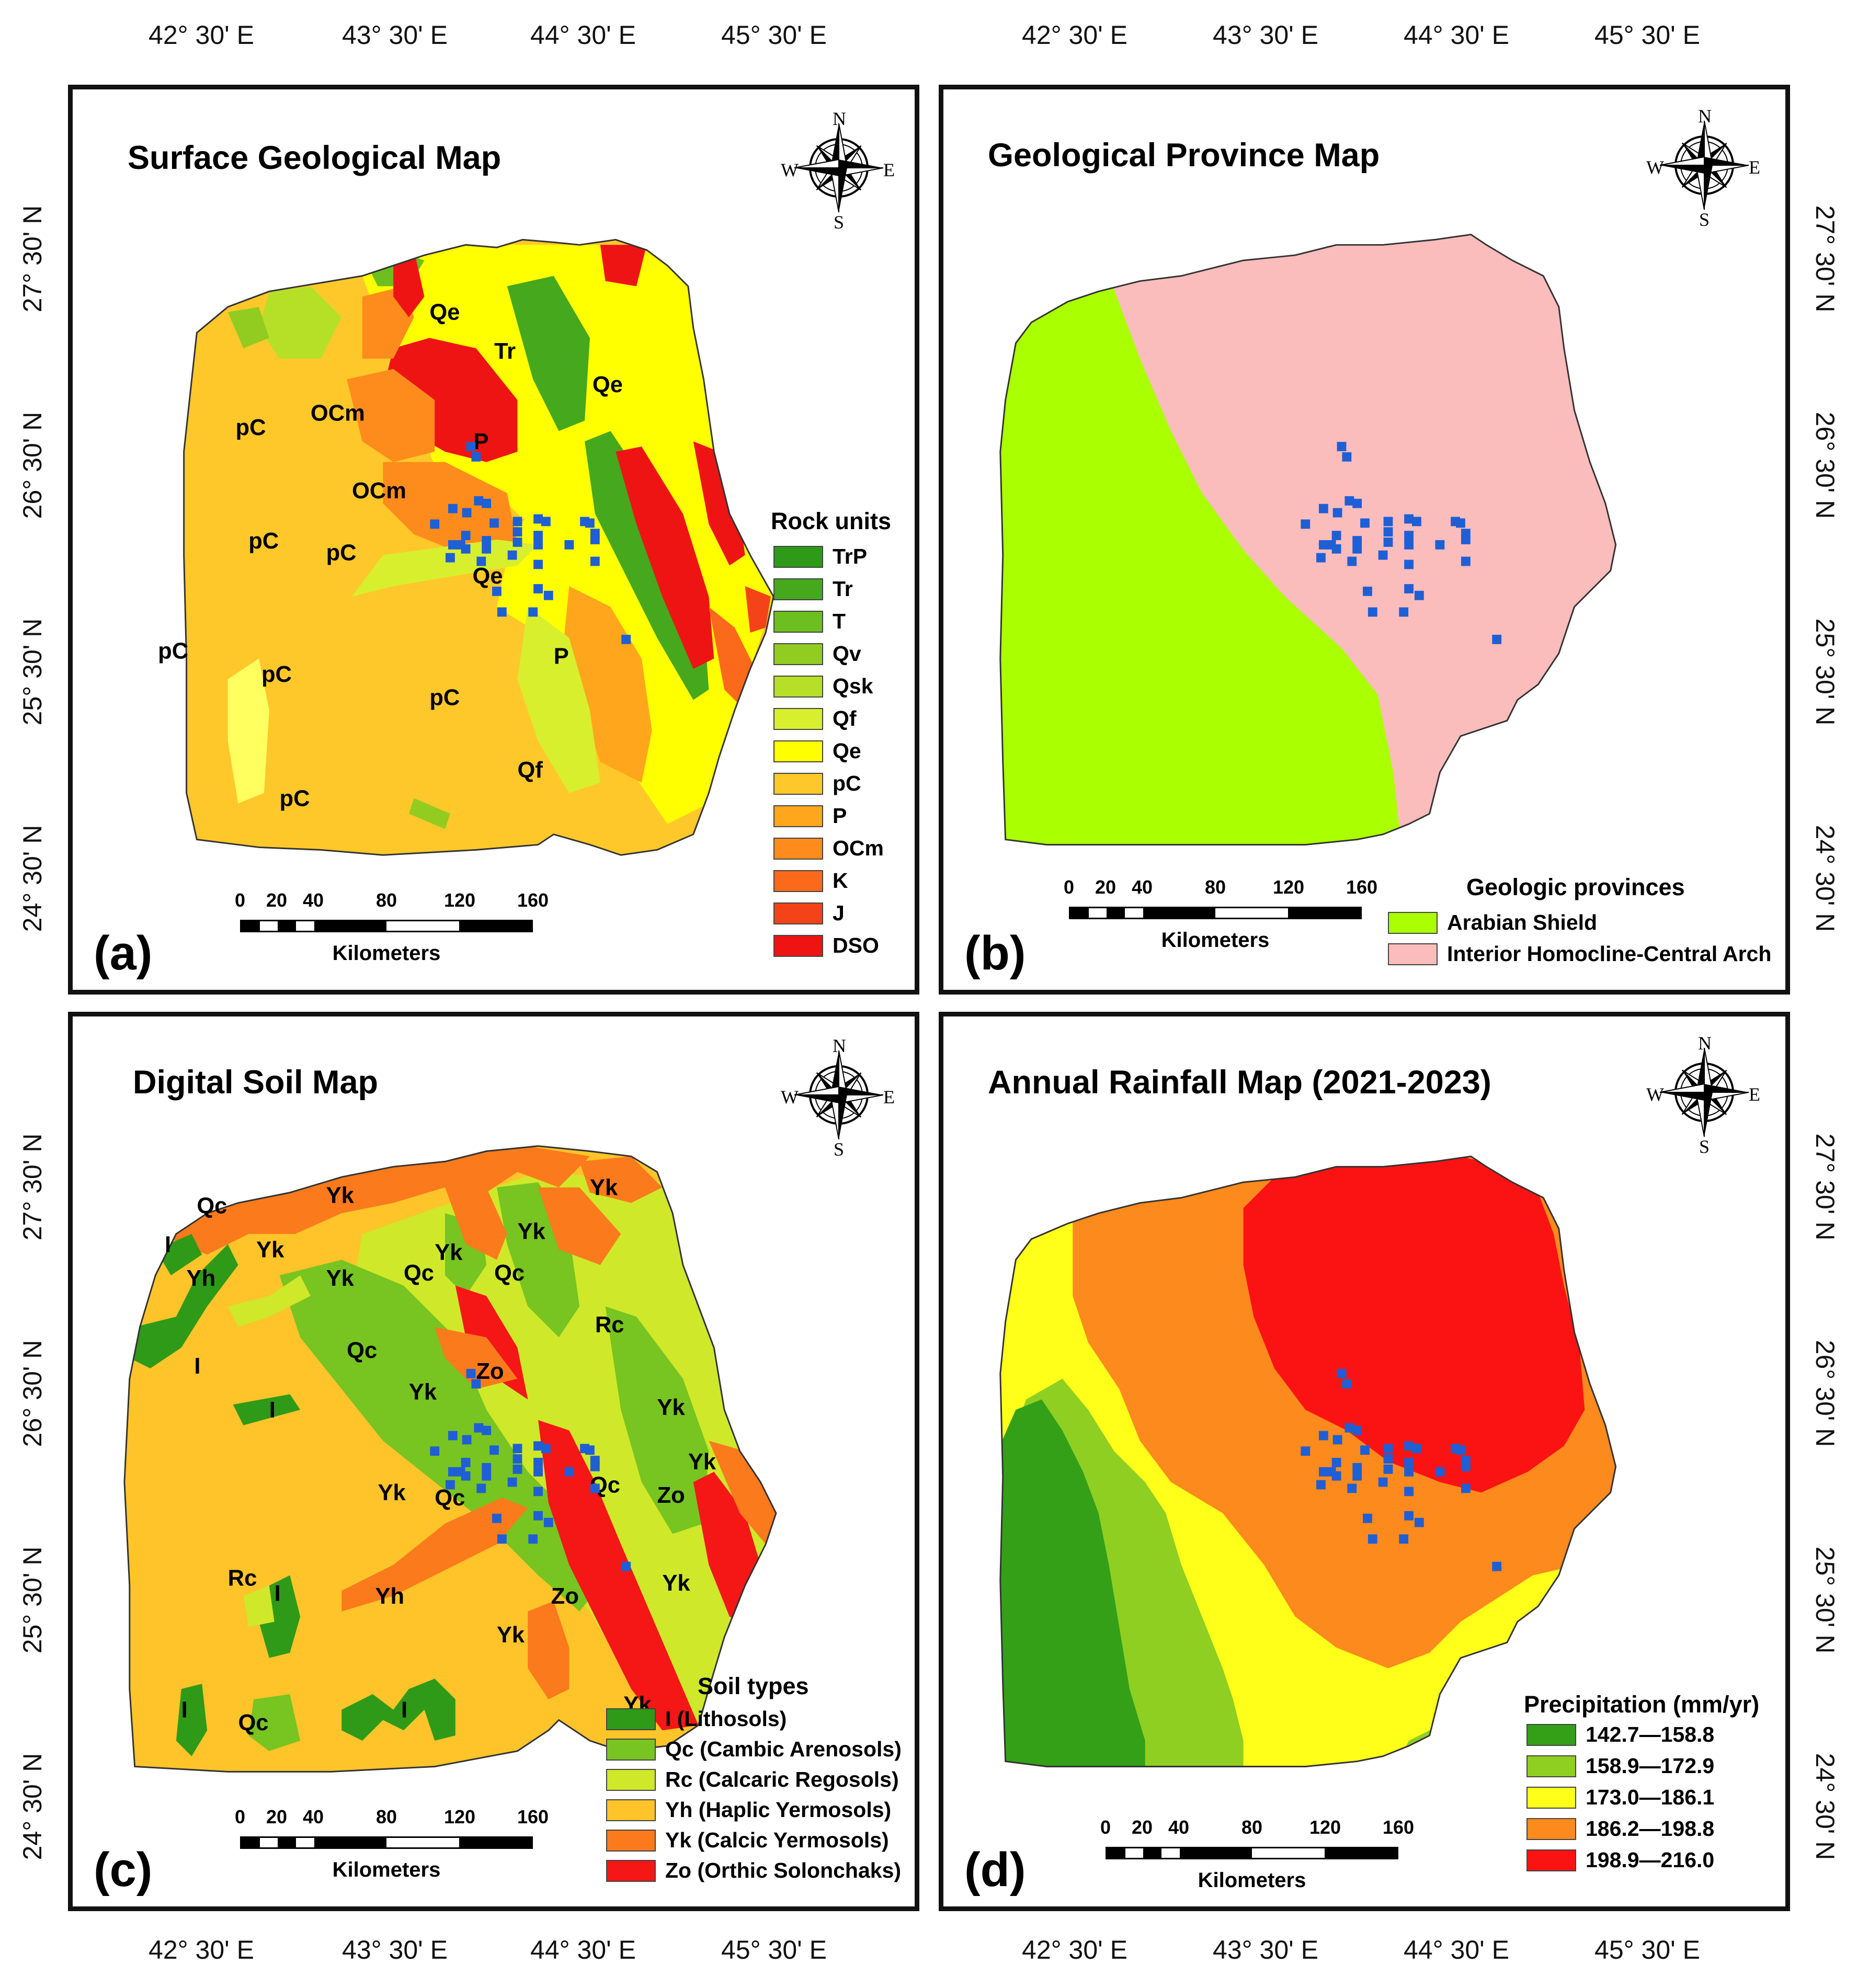 The image size is (1857, 1988). I want to click on map-label-a-2: Qe, so click(608, 384).